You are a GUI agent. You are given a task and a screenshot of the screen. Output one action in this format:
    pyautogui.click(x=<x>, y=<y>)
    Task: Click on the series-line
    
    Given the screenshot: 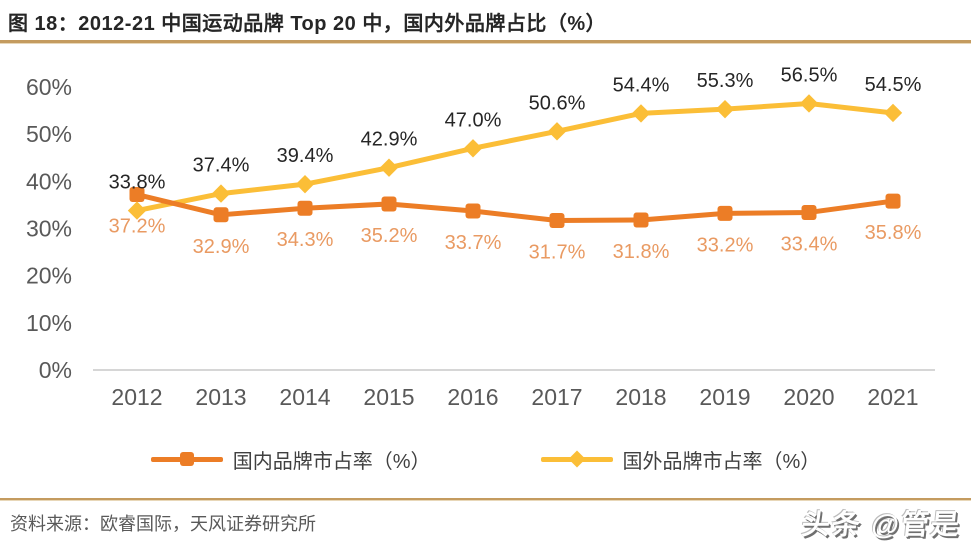 What is the action you would take?
    pyautogui.click(x=515, y=207)
    